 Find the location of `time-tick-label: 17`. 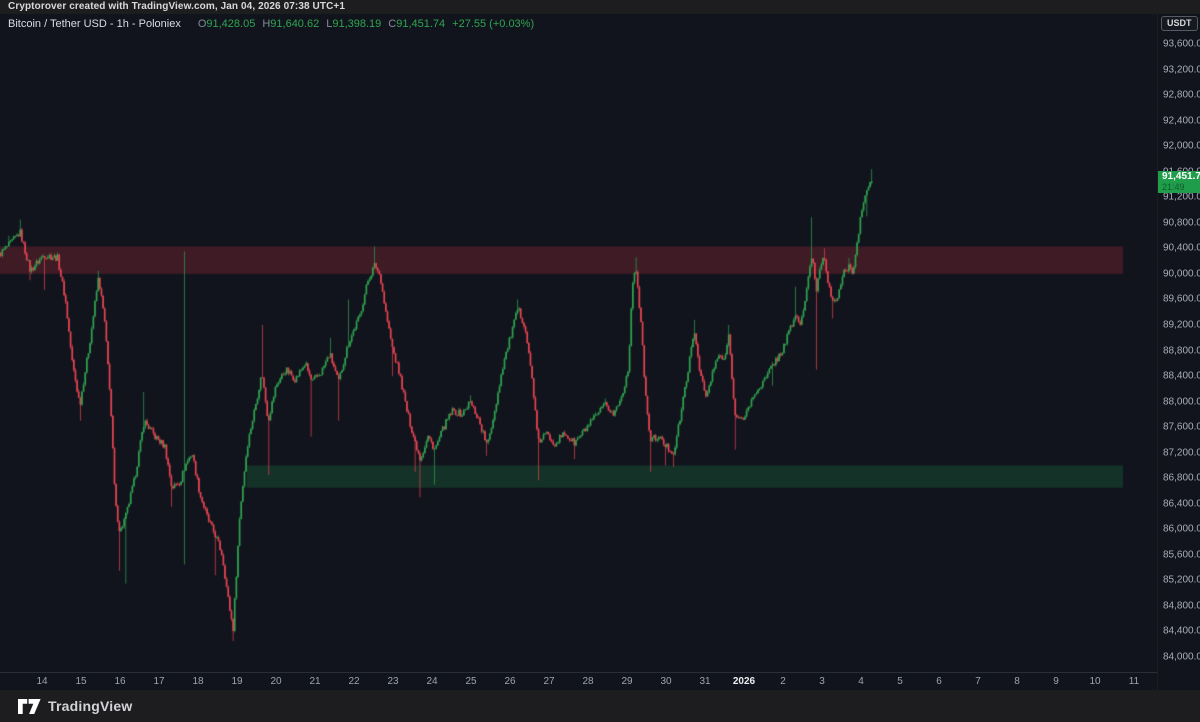

time-tick-label: 17 is located at coordinates (159, 681).